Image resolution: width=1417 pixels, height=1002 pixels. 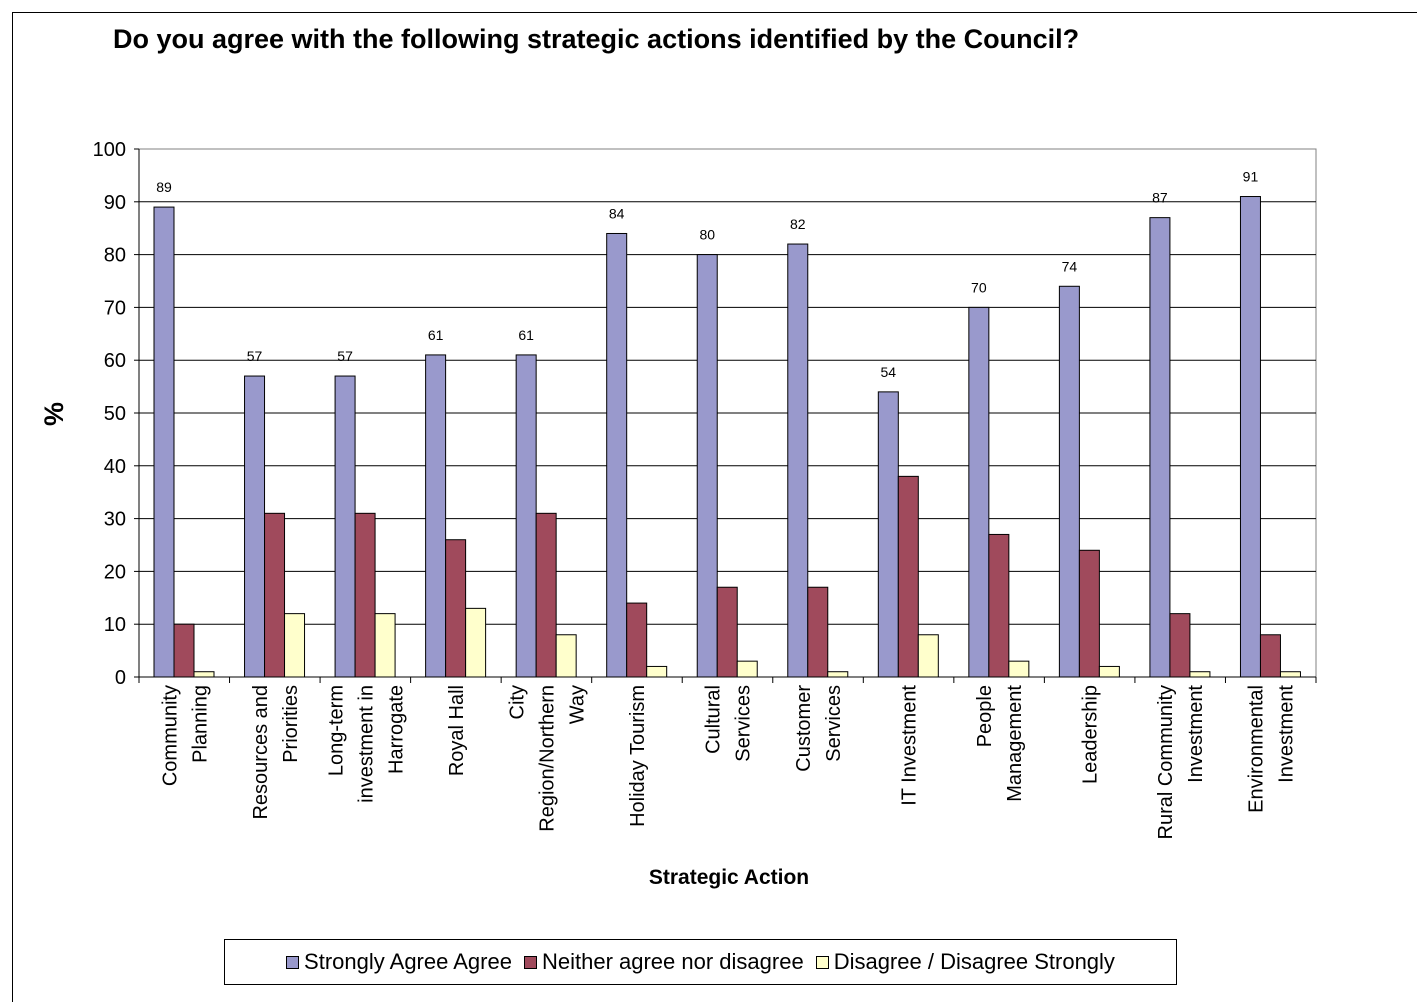 What do you see at coordinates (889, 372) in the screenshot?
I see `data-label: 54` at bounding box center [889, 372].